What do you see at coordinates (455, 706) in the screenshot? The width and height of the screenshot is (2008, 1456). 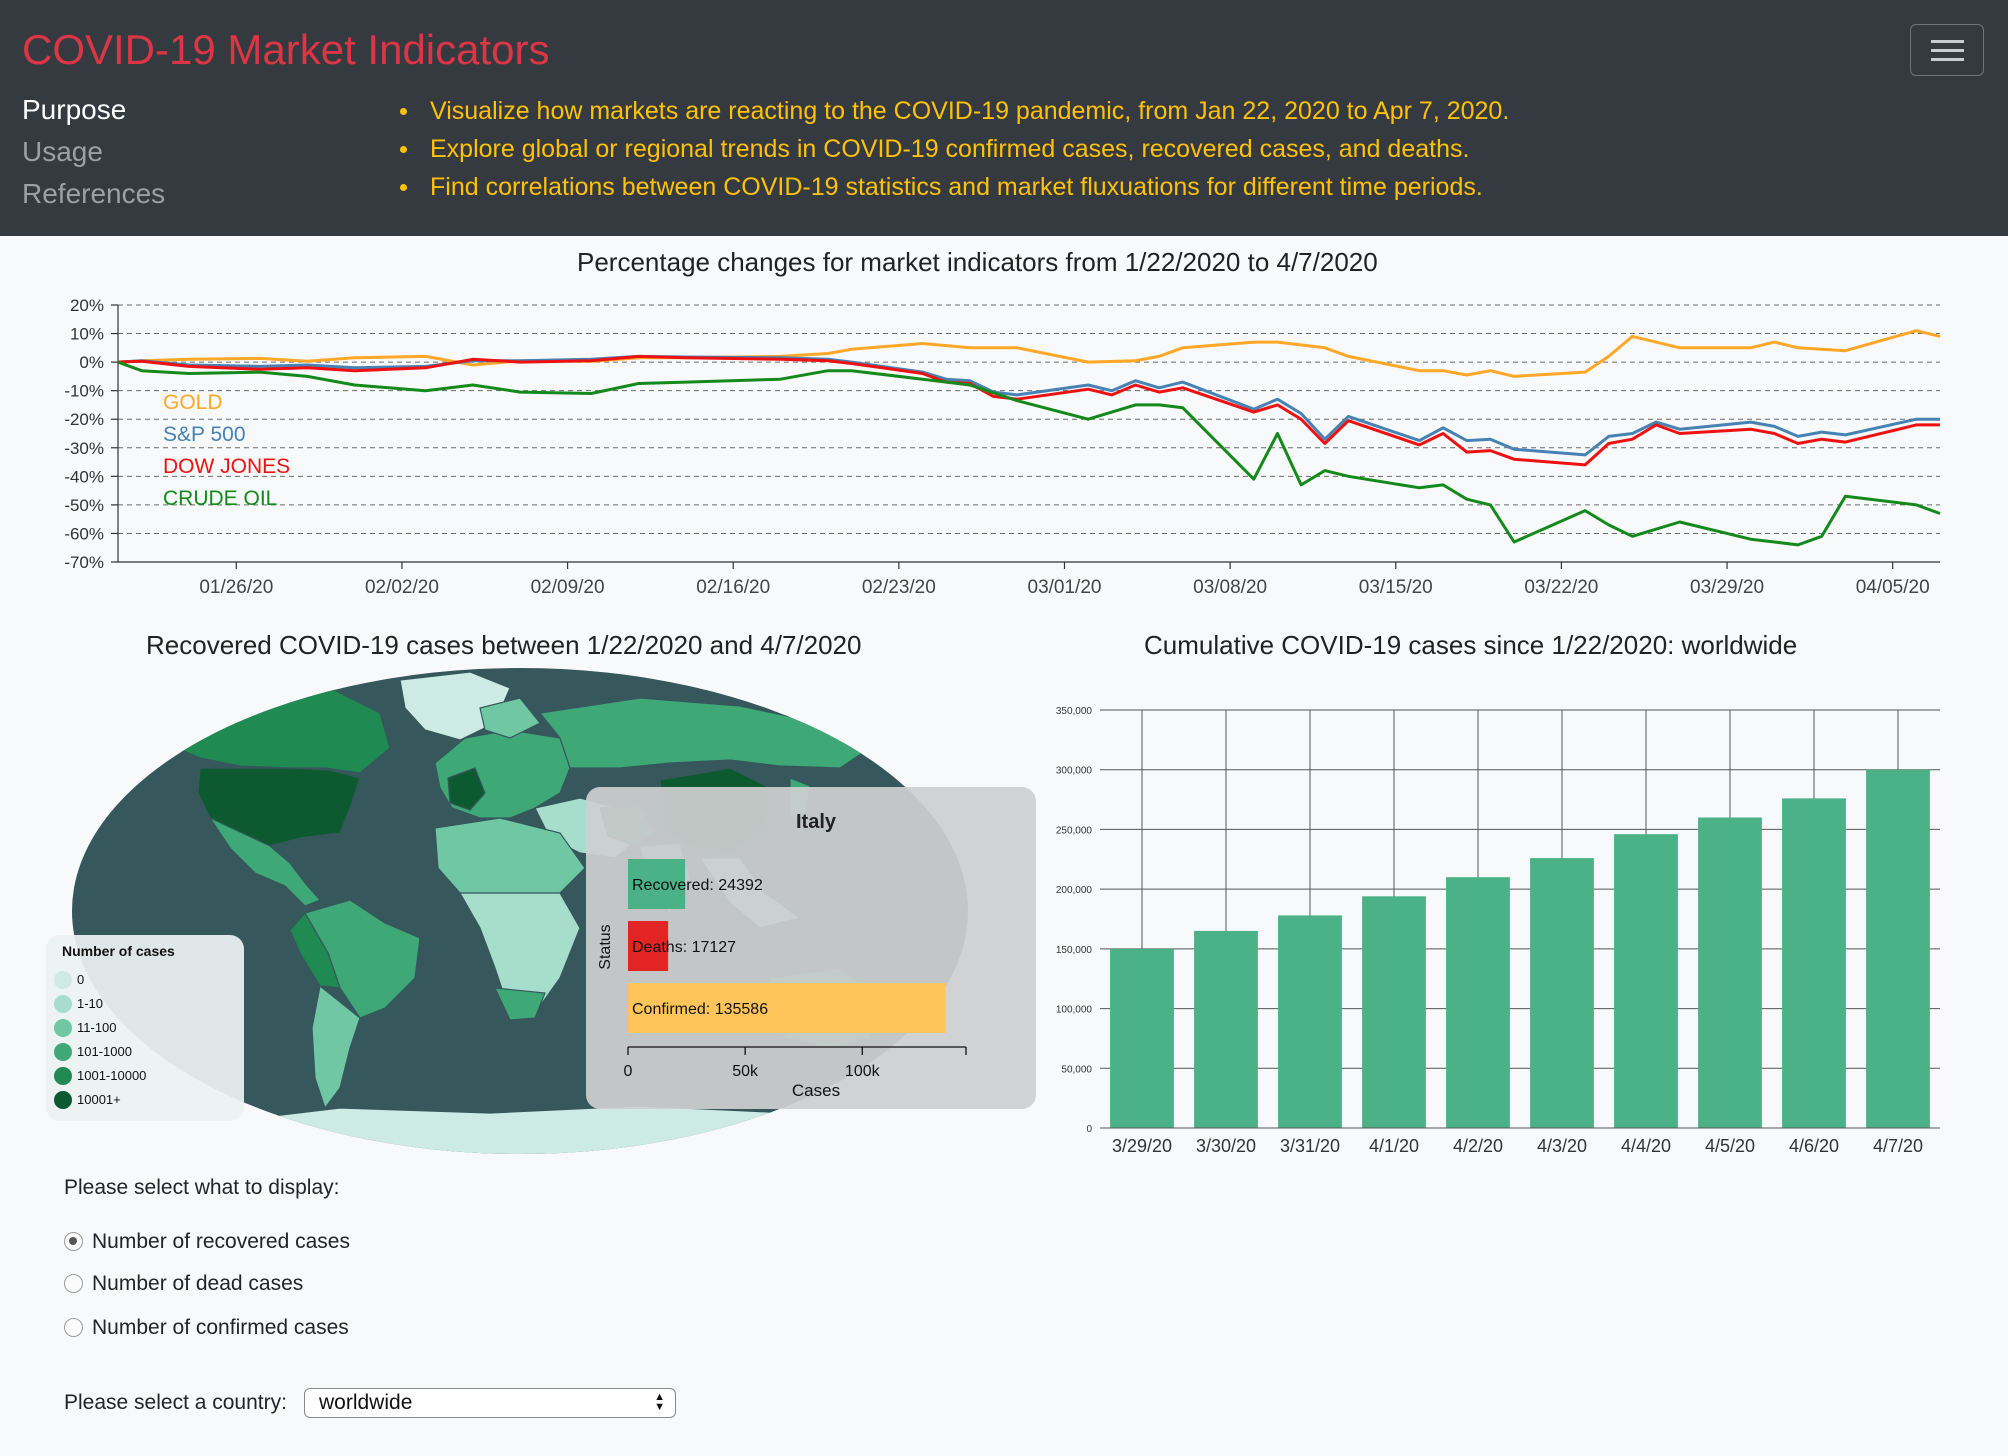 I see `map-region-greenland` at bounding box center [455, 706].